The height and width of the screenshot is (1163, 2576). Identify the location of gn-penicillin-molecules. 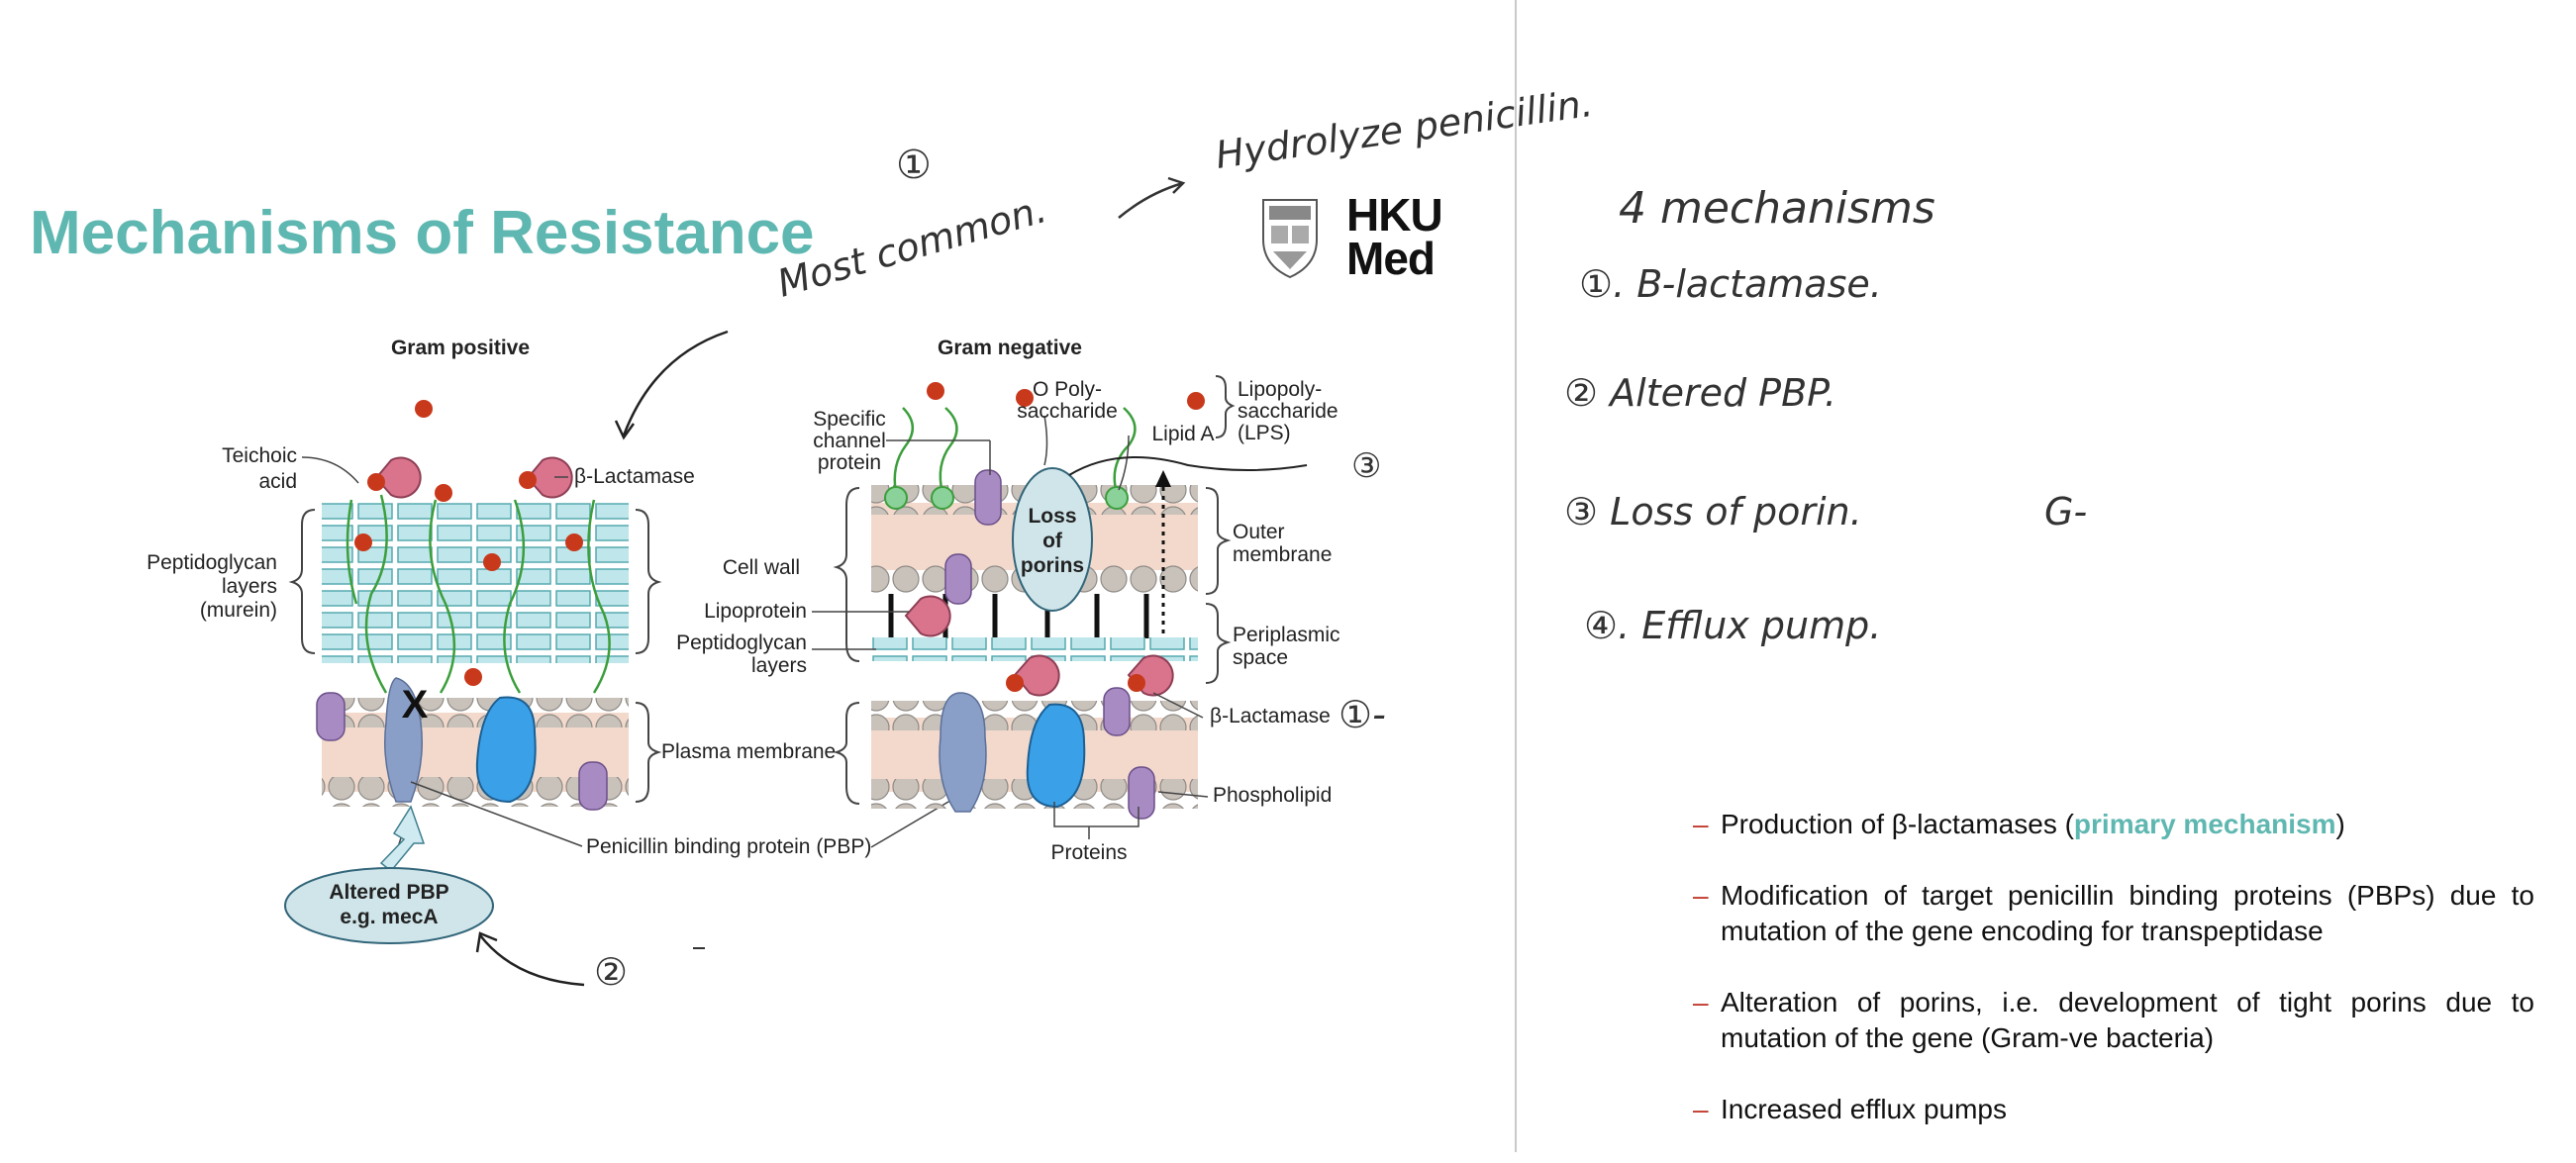
(1066, 537).